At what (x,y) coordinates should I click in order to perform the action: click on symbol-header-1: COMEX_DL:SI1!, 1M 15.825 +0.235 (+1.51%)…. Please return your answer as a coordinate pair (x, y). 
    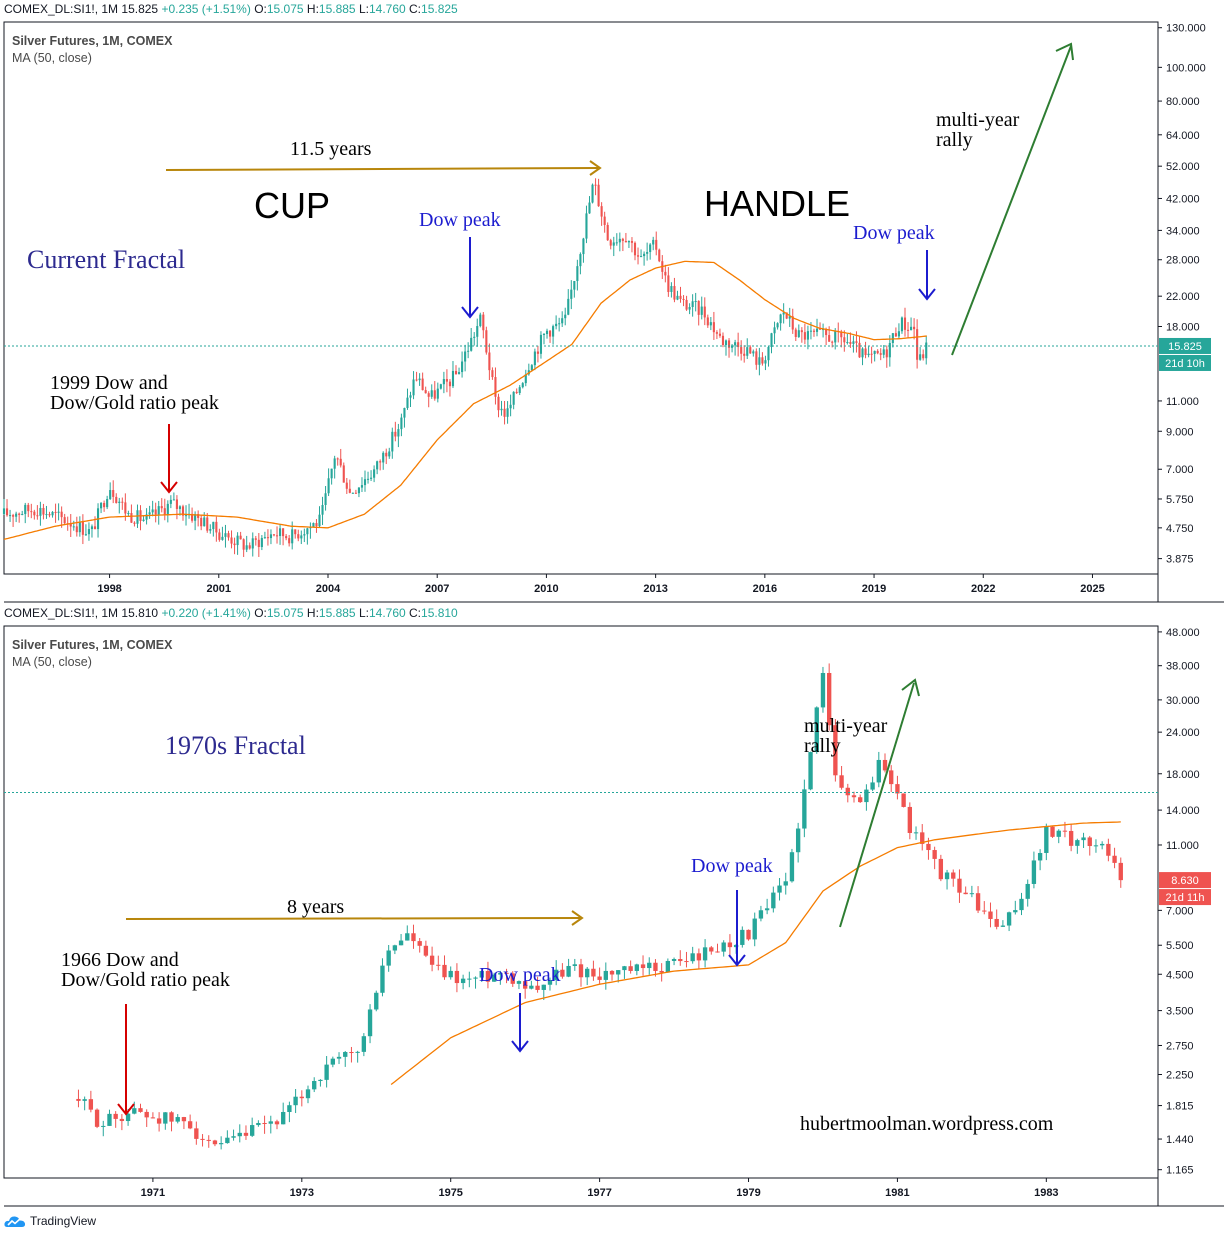
    Looking at the image, I should click on (231, 9).